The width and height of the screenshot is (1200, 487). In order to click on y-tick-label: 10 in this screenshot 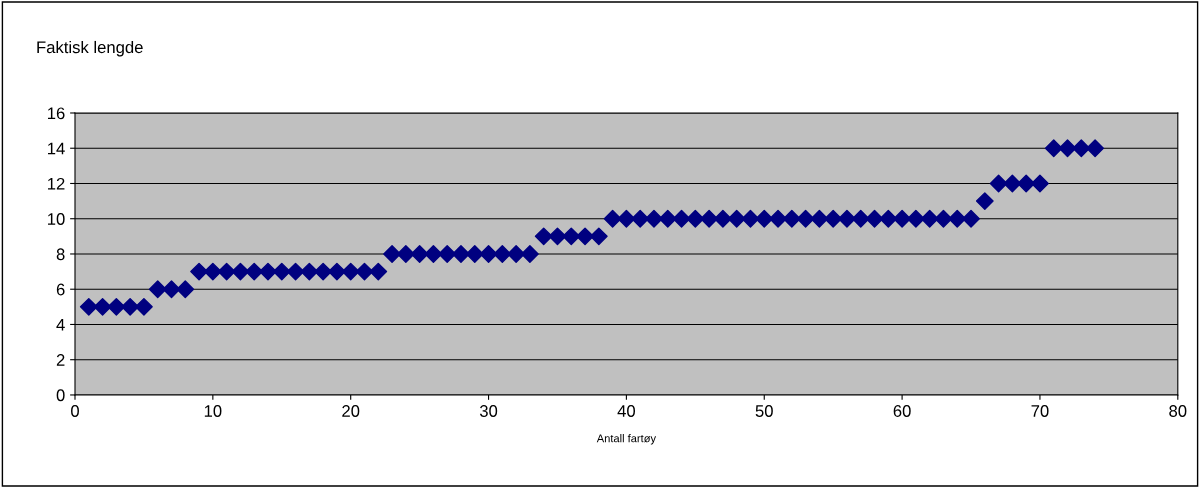, I will do `click(56, 219)`.